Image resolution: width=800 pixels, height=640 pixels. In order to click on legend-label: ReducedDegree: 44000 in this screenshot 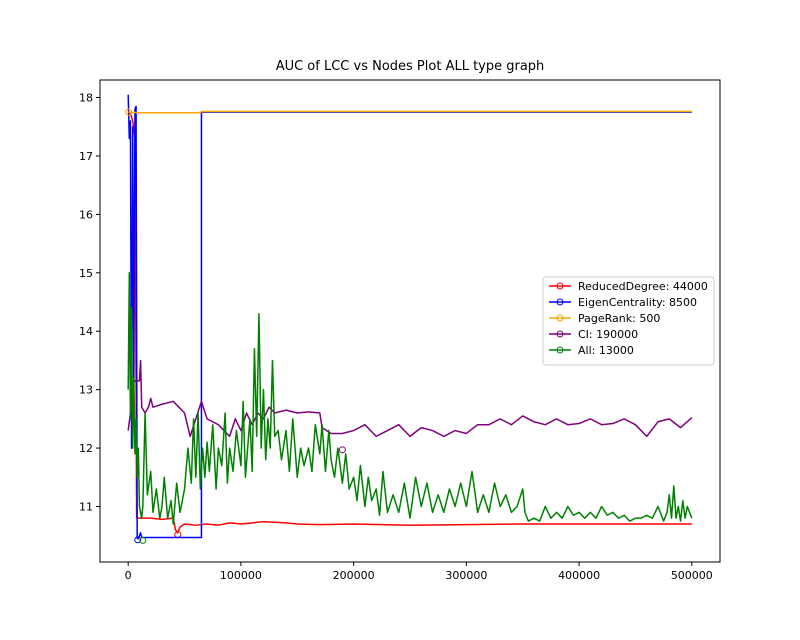, I will do `click(643, 286)`.